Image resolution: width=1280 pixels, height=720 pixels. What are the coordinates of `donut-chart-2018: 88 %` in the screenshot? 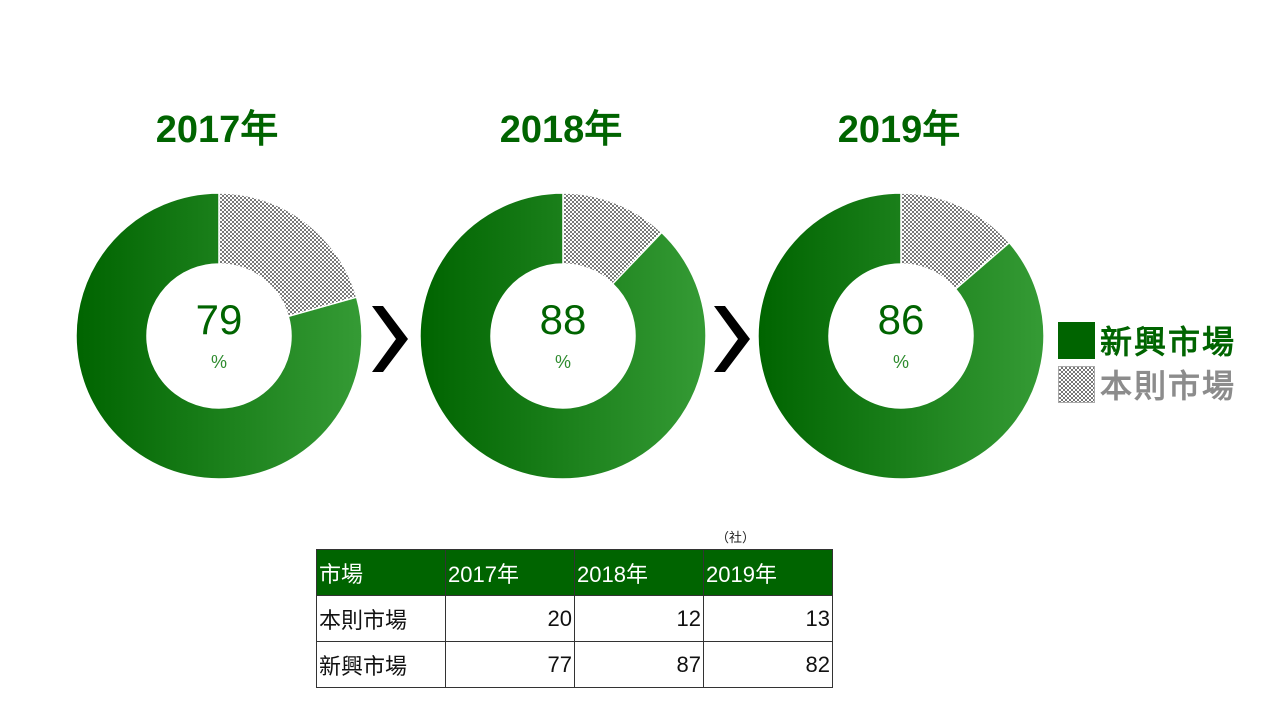 It's located at (563, 336).